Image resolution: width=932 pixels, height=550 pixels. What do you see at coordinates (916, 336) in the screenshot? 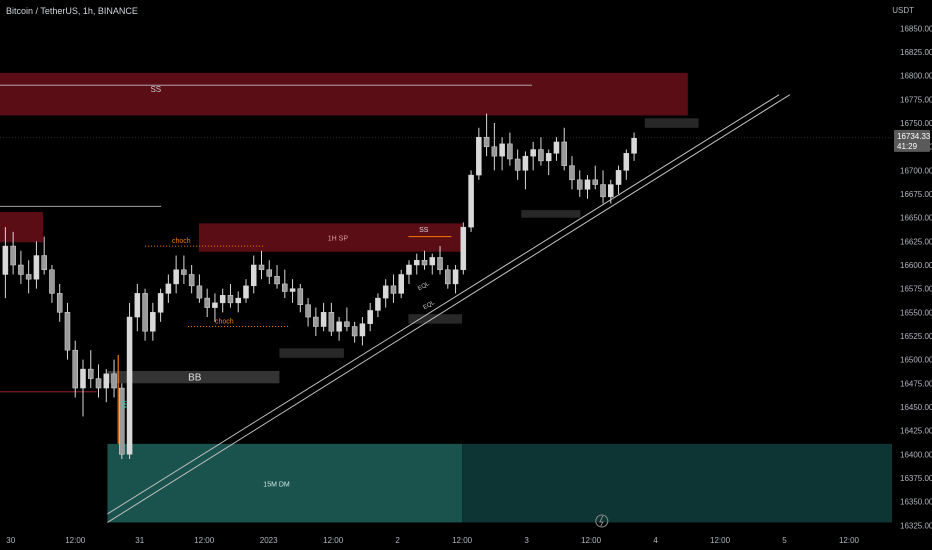
I see `y-tick-label: 16525.00` at bounding box center [916, 336].